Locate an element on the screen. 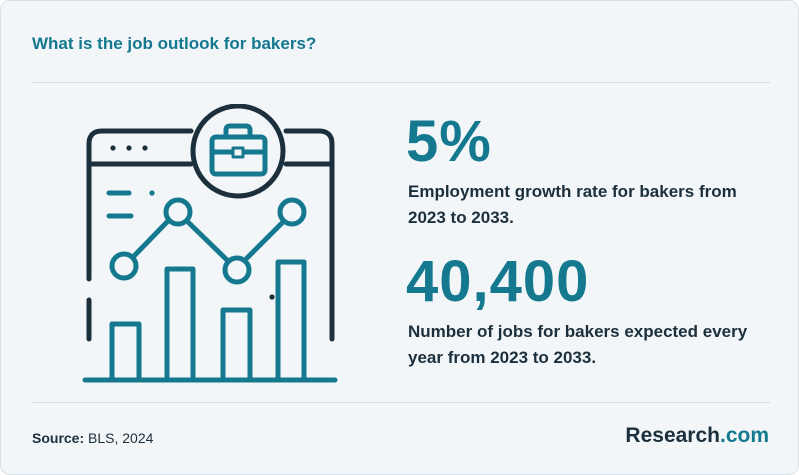 This screenshot has width=799, height=475. research-com-logo: Research.com is located at coordinates (697, 436).